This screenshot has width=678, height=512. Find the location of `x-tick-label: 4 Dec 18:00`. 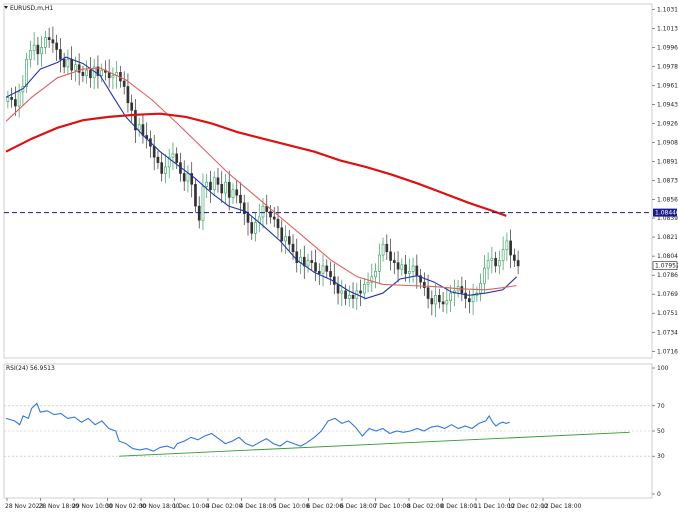

x-tick-label: 4 Dec 18:00 is located at coordinates (258, 506).